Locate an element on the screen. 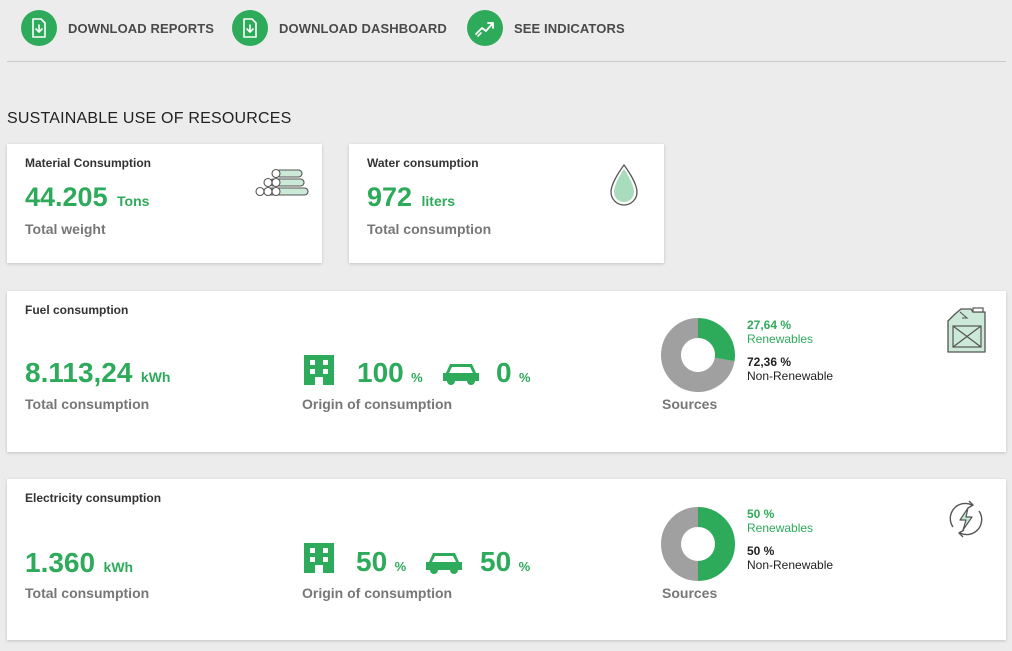 The height and width of the screenshot is (651, 1012). material-value-row: 44.205 Tons is located at coordinates (87, 197).